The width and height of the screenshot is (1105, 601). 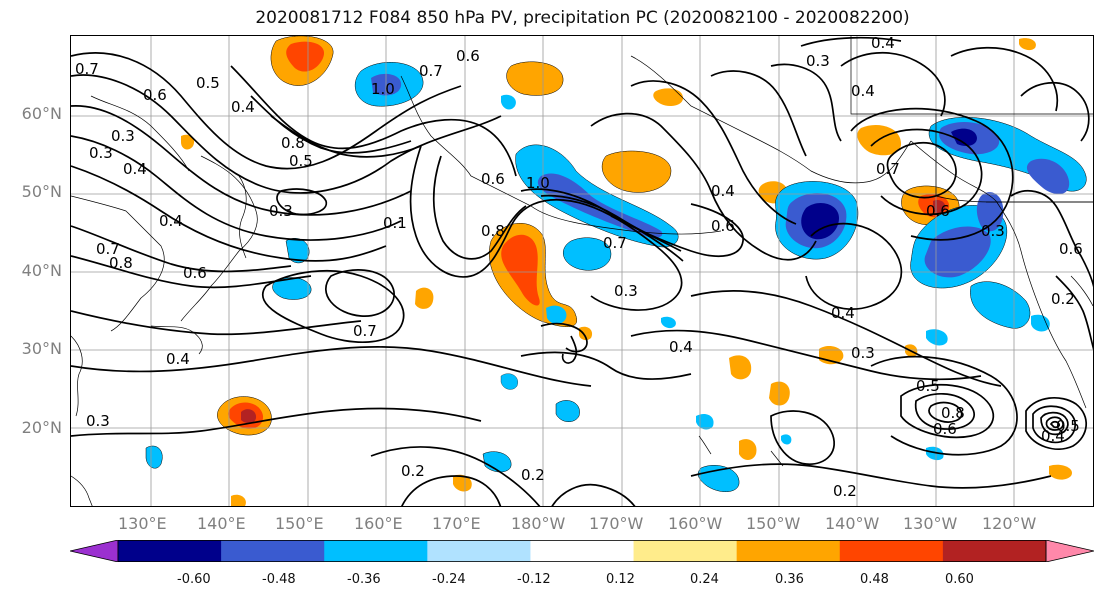 What do you see at coordinates (221, 523) in the screenshot?
I see `lon-label-140e: 140°E` at bounding box center [221, 523].